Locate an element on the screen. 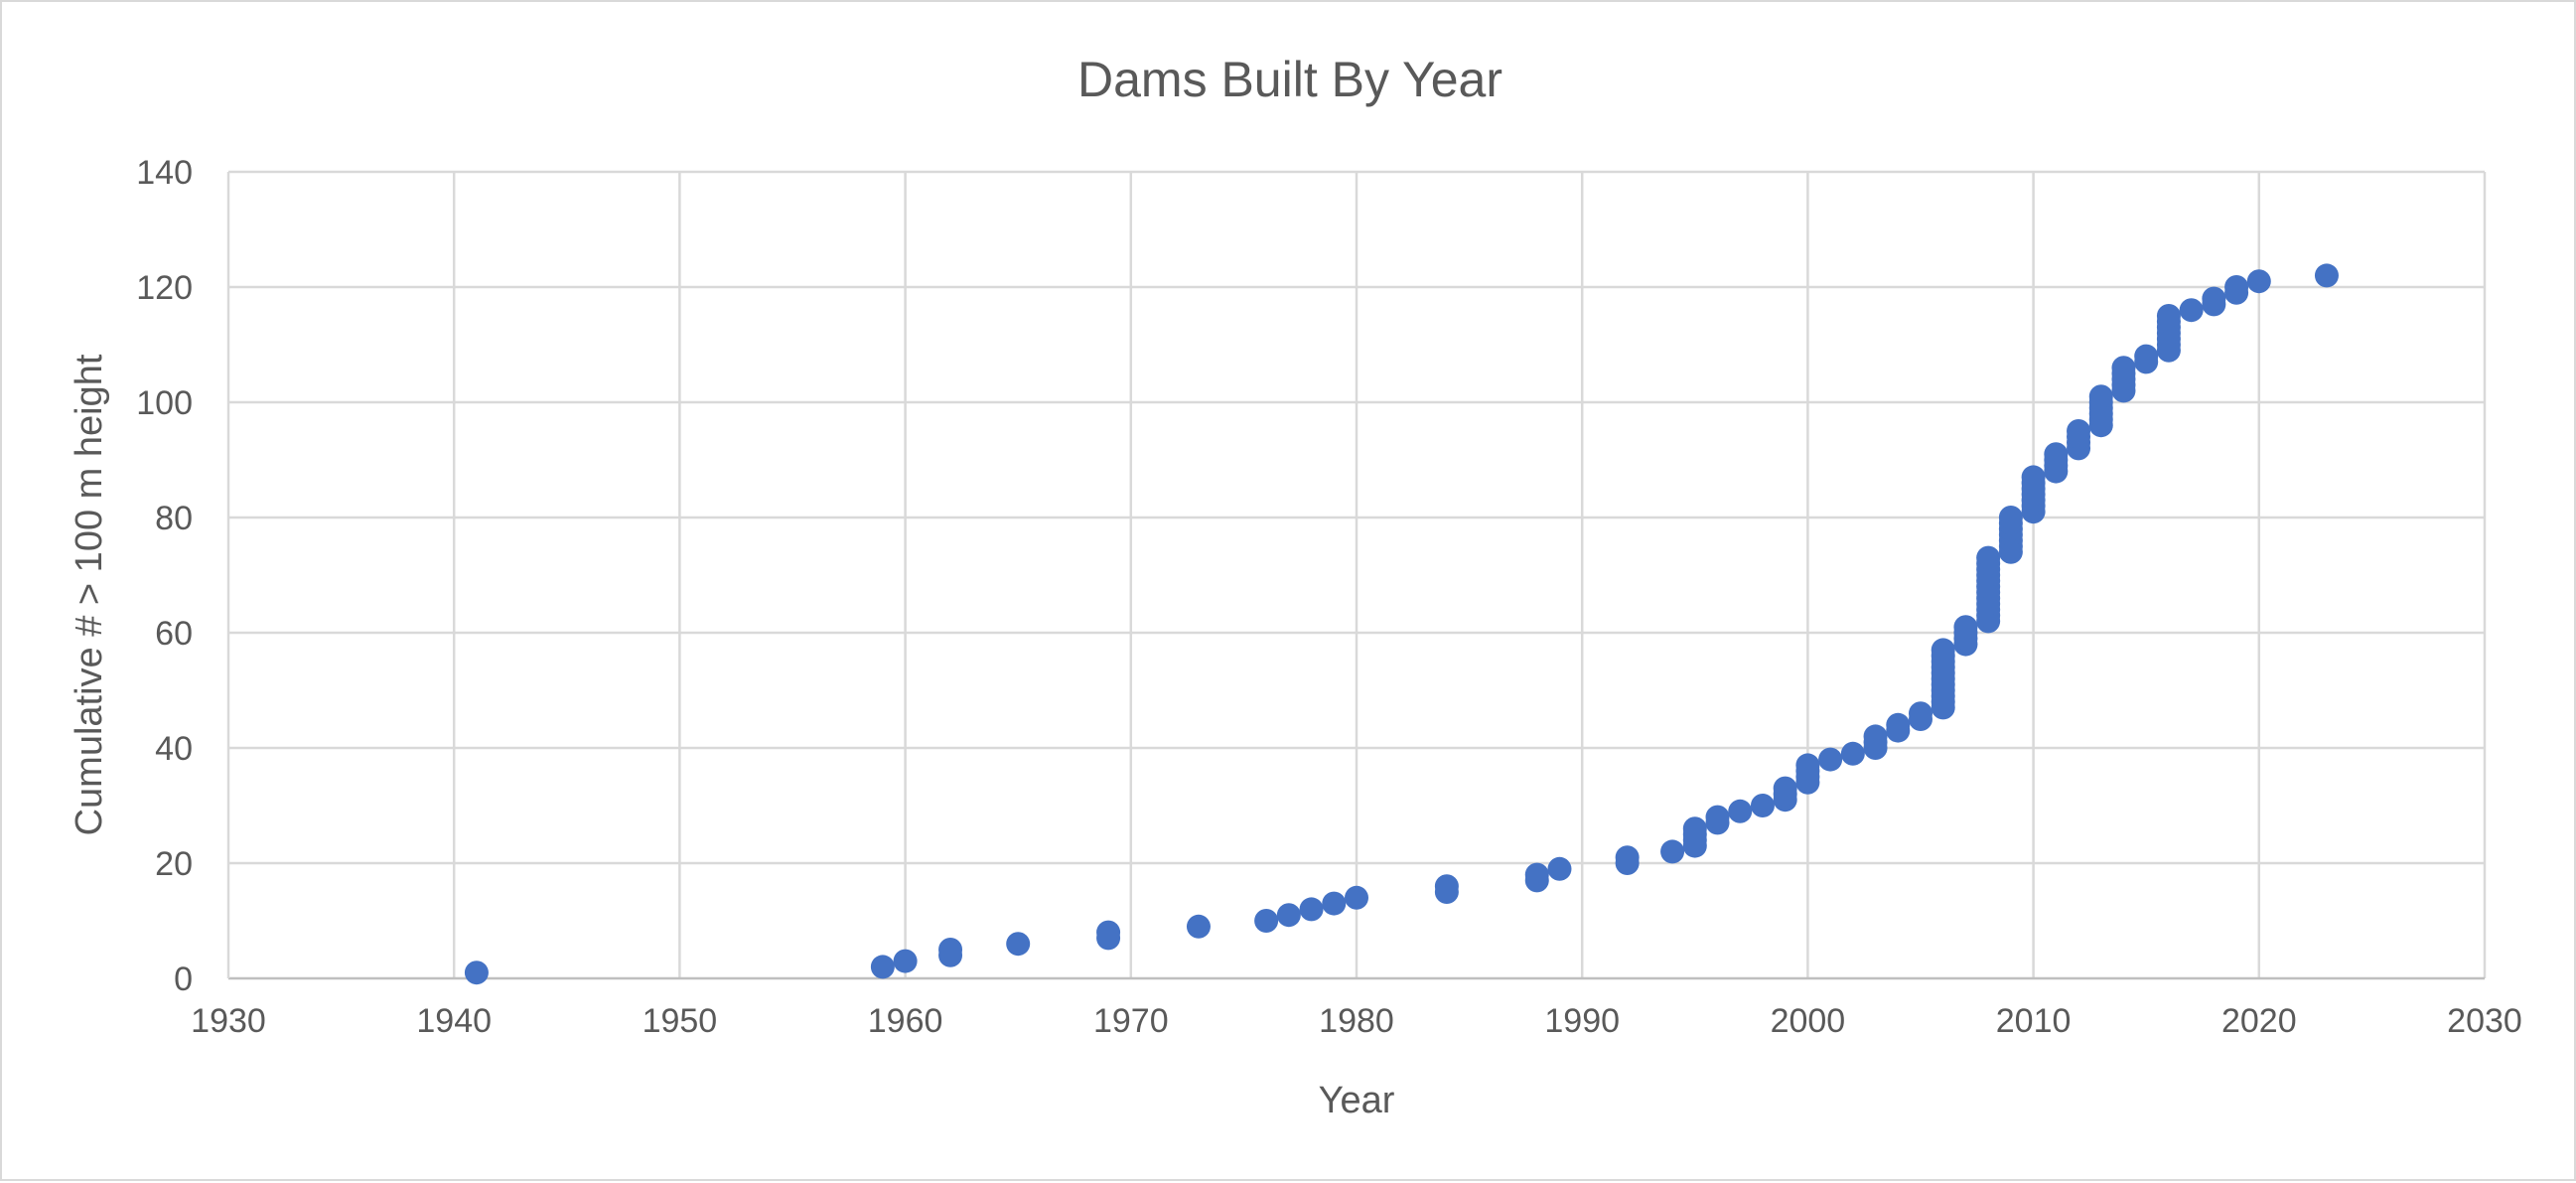  x-tick-label: 1940 is located at coordinates (454, 1021).